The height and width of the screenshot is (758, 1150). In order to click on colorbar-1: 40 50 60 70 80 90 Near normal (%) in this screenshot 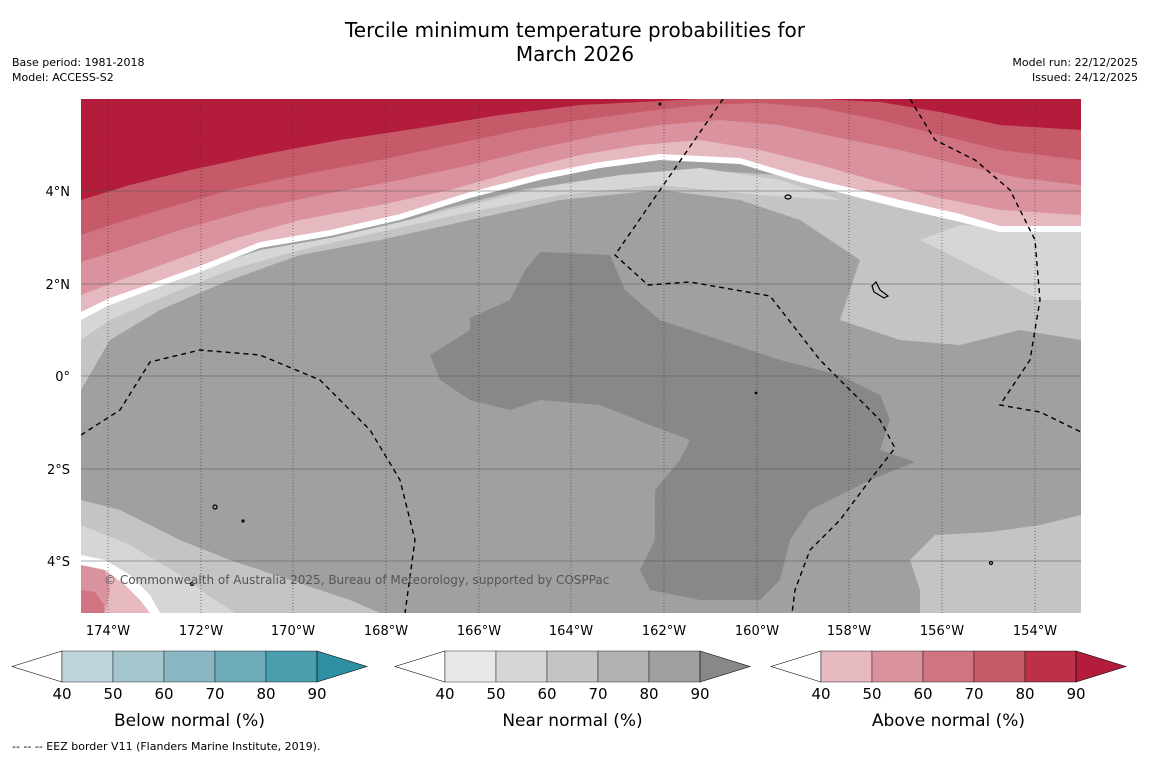, I will do `click(572, 690)`.